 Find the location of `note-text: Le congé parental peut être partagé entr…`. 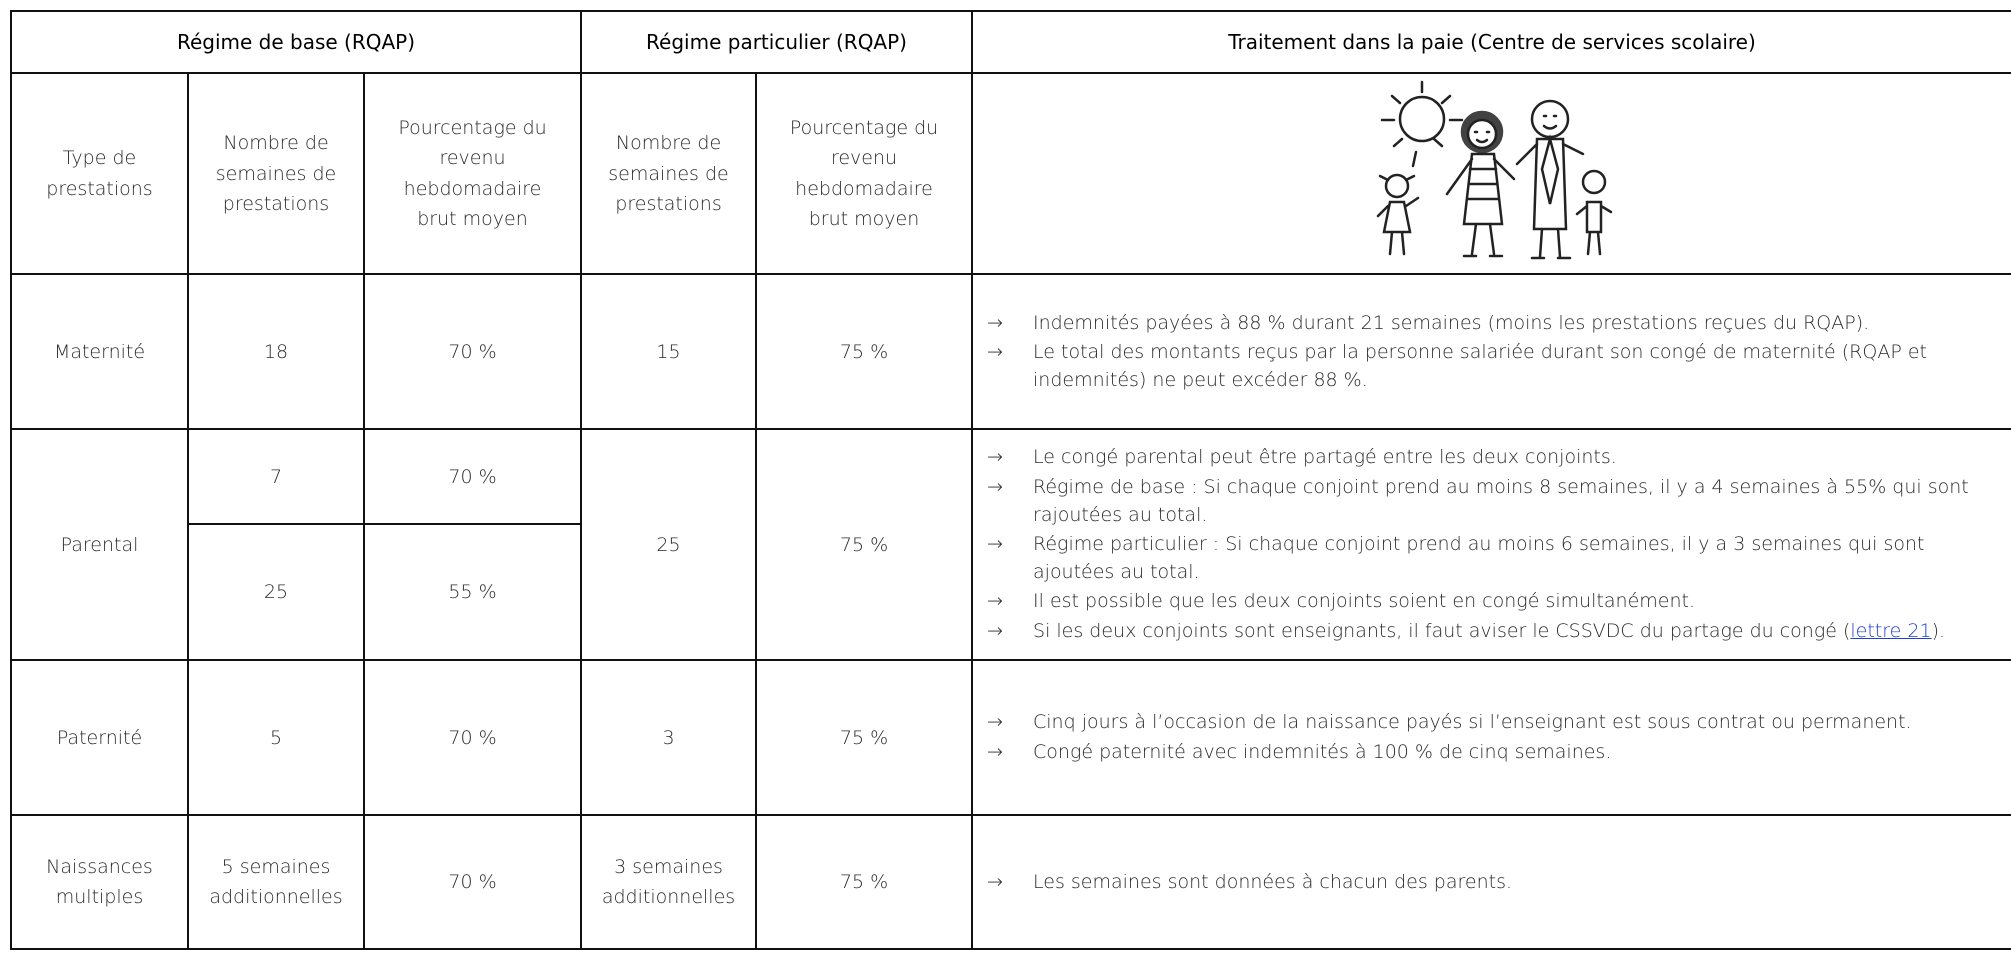

note-text: Le congé parental peut être partagé entr… is located at coordinates (1325, 457).